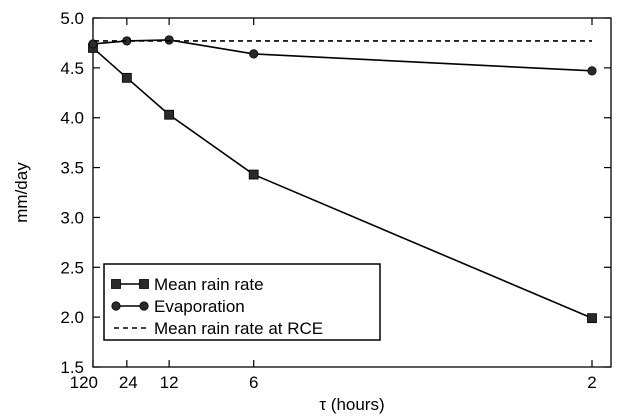 The image size is (617, 417). What do you see at coordinates (253, 382) in the screenshot?
I see `x-tick-label: 6` at bounding box center [253, 382].